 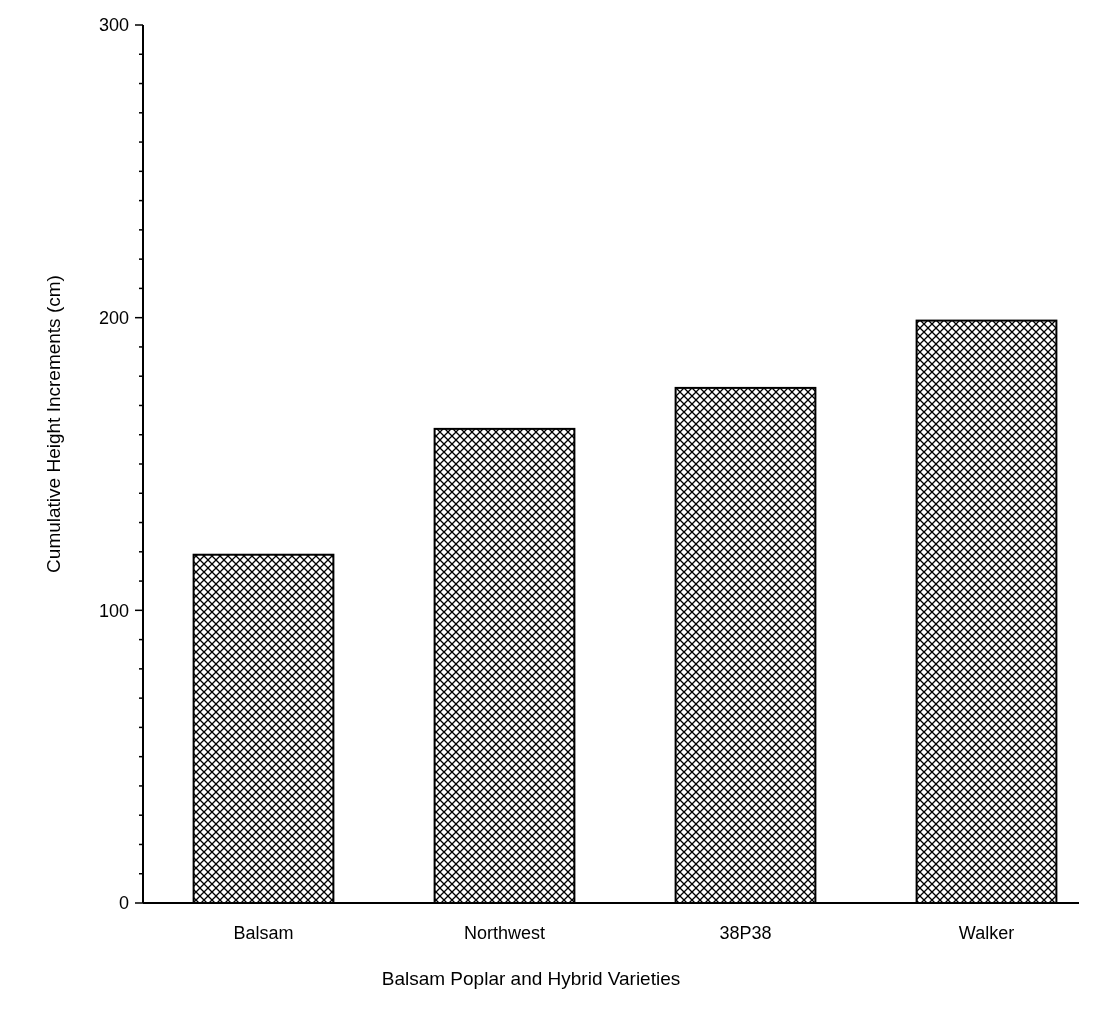 I want to click on x-tick-label: Balsam, so click(x=263, y=933).